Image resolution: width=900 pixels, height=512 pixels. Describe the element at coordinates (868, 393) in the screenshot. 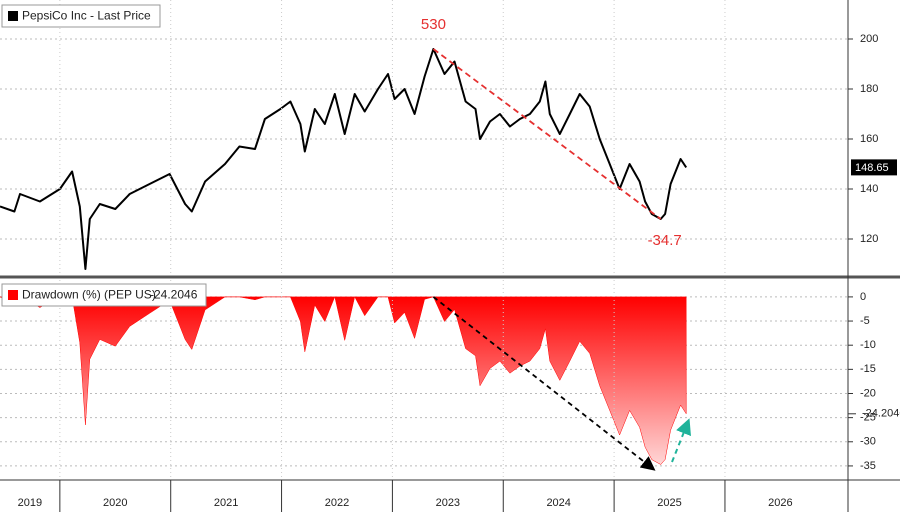

I see `y-tick-label: -20` at that location.